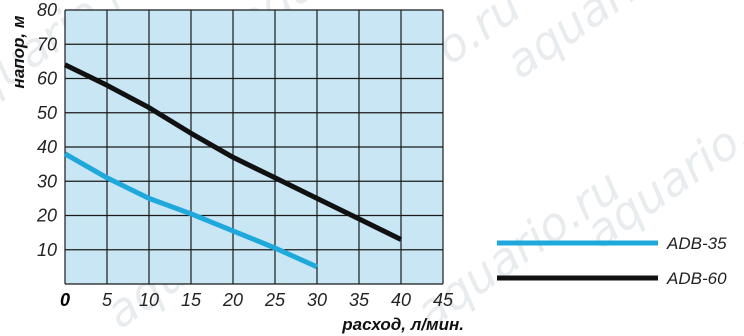 This screenshot has width=744, height=336. Describe the element at coordinates (275, 300) in the screenshot. I see `x-tick-label: 25` at that location.